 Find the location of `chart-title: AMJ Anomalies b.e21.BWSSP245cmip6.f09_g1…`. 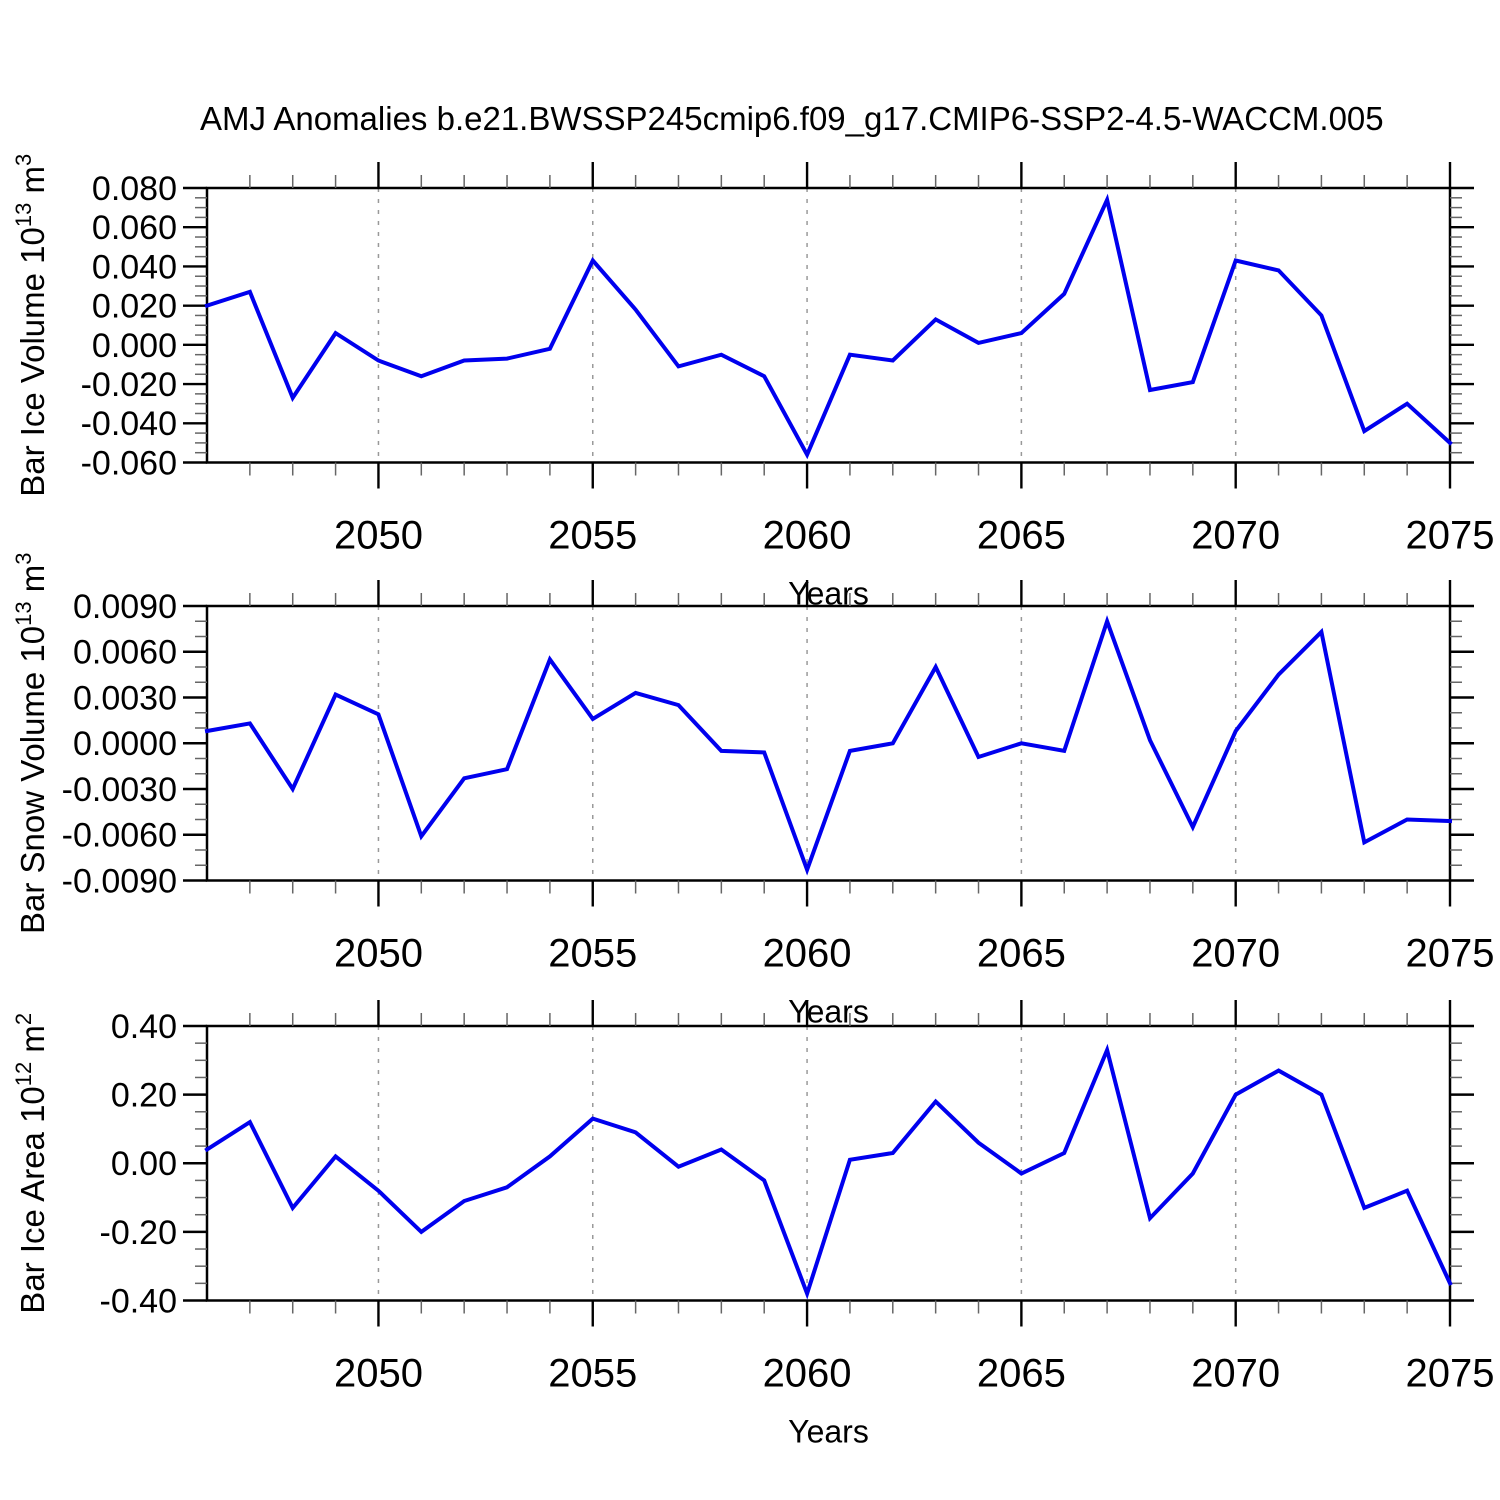

chart-title: AMJ Anomalies b.e21.BWSSP245cmip6.f09_g1… is located at coordinates (792, 118).